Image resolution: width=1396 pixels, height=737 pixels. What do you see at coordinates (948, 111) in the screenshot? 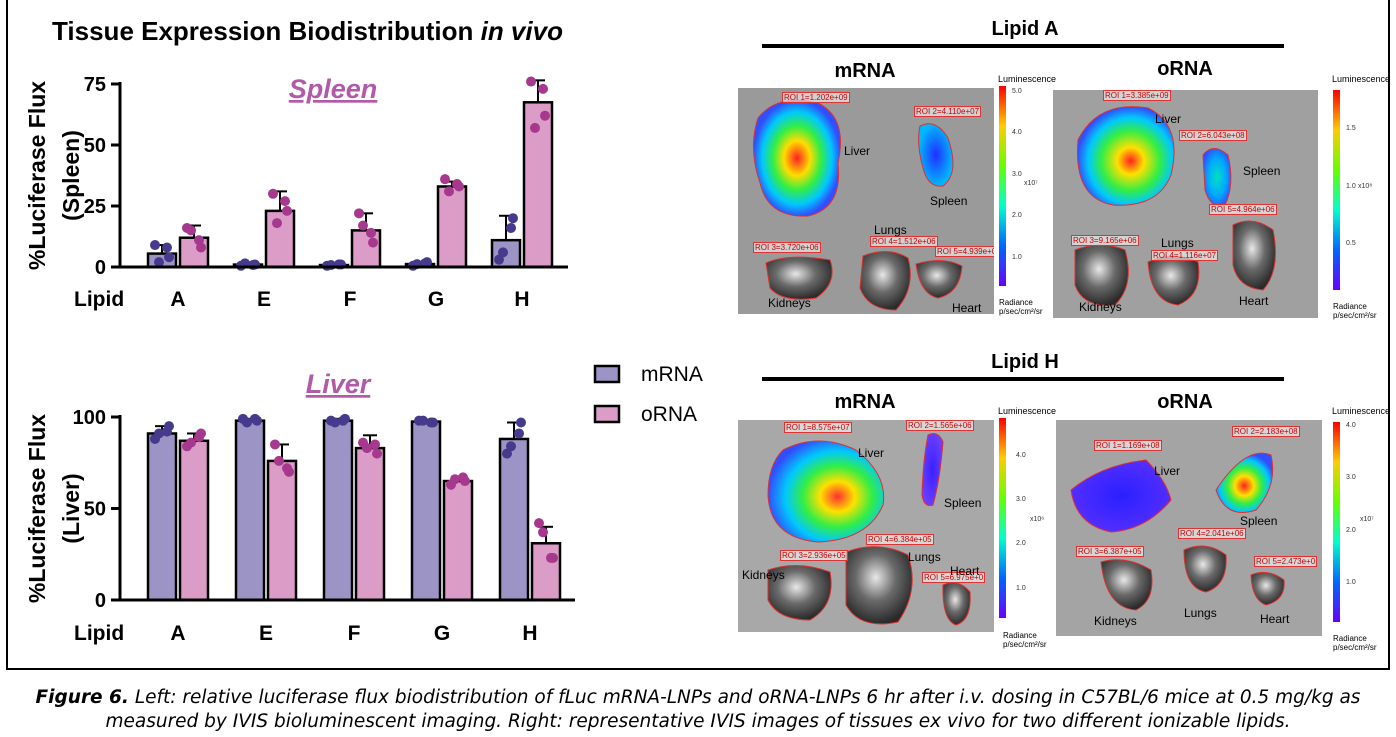
I see `roi-label: ROI 2=4.110e+07` at bounding box center [948, 111].